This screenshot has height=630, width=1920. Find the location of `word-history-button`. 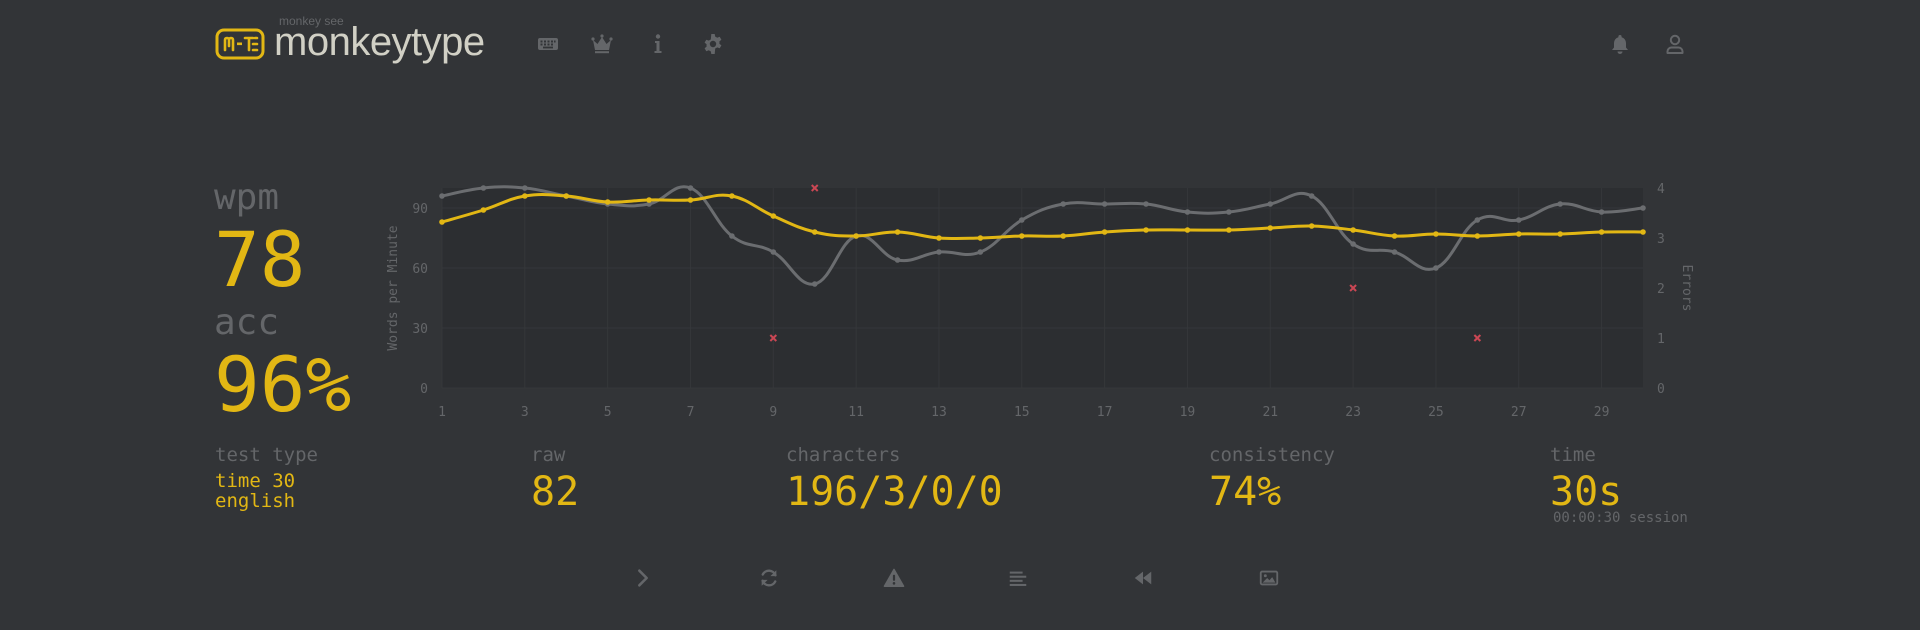

word-history-button is located at coordinates (1018, 578).